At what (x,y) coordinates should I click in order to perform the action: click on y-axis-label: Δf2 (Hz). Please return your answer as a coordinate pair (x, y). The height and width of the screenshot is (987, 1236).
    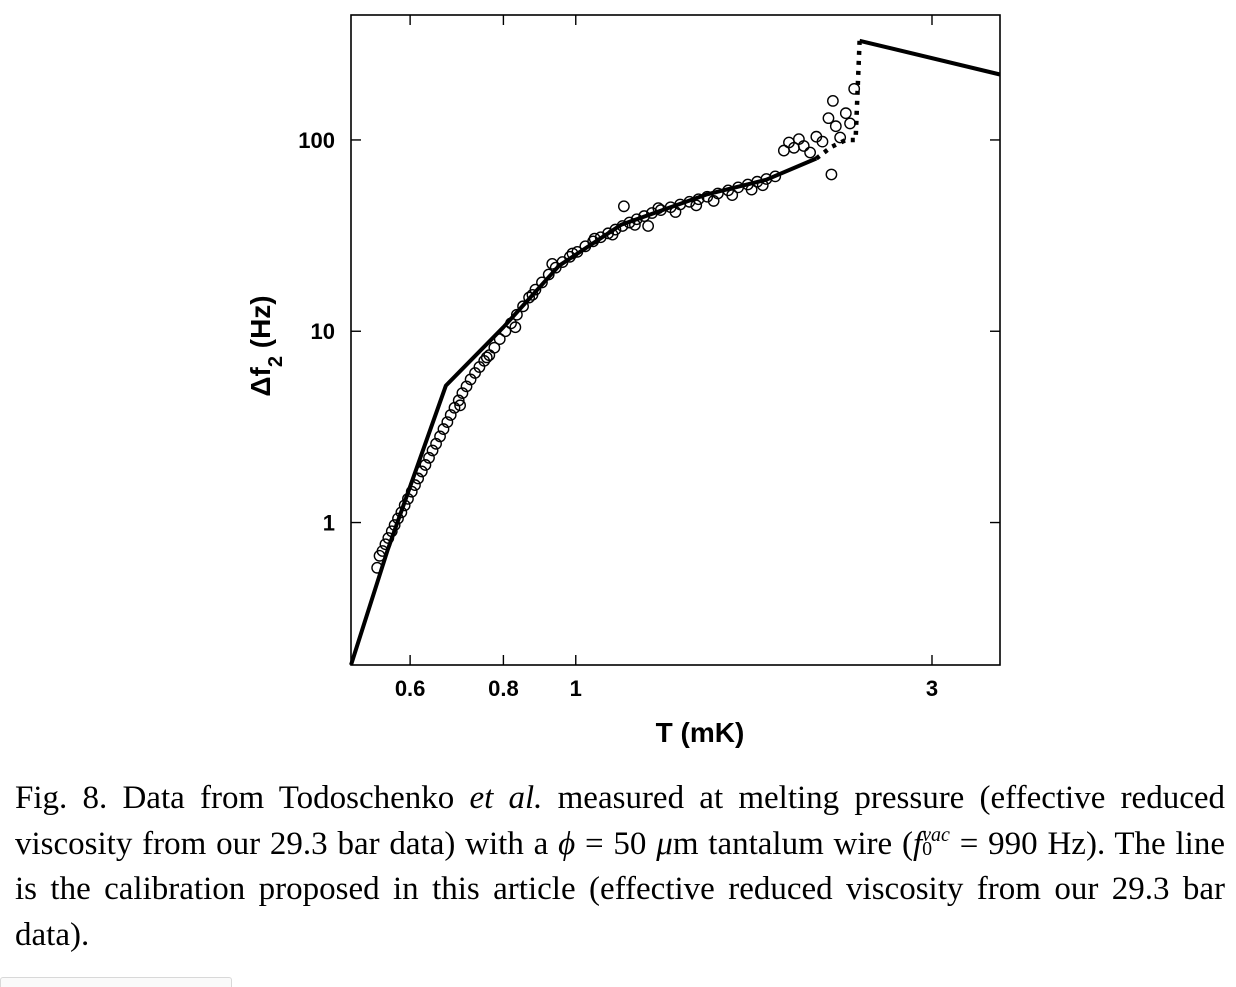
    Looking at the image, I should click on (266, 345).